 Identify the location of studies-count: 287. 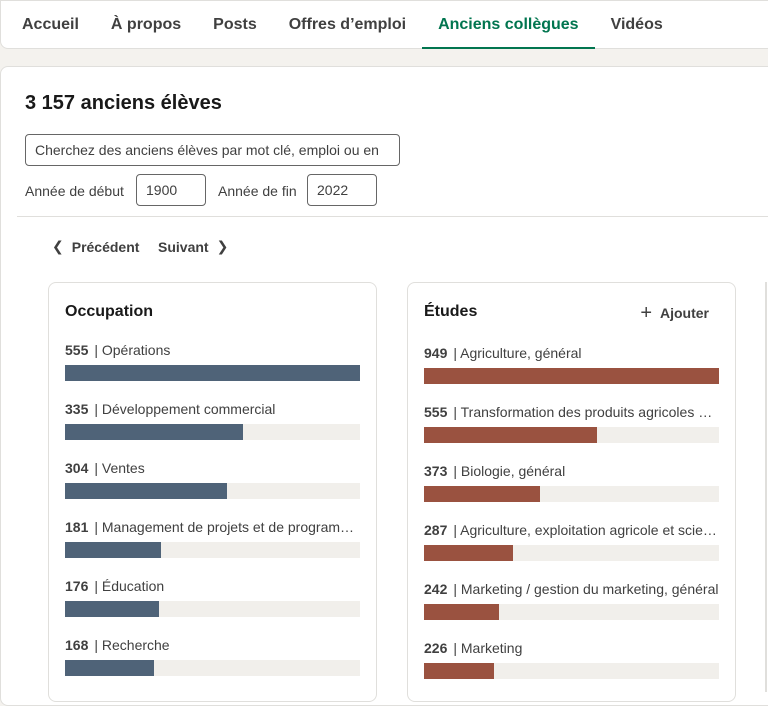
(436, 530).